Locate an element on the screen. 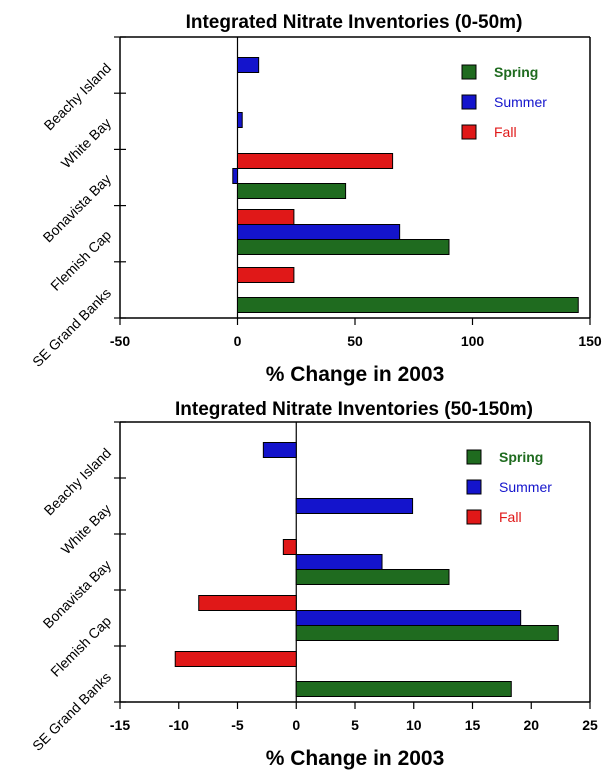 Image resolution: width=602 pixels, height=775 pixels. x-tick-label: -50 is located at coordinates (120, 341).